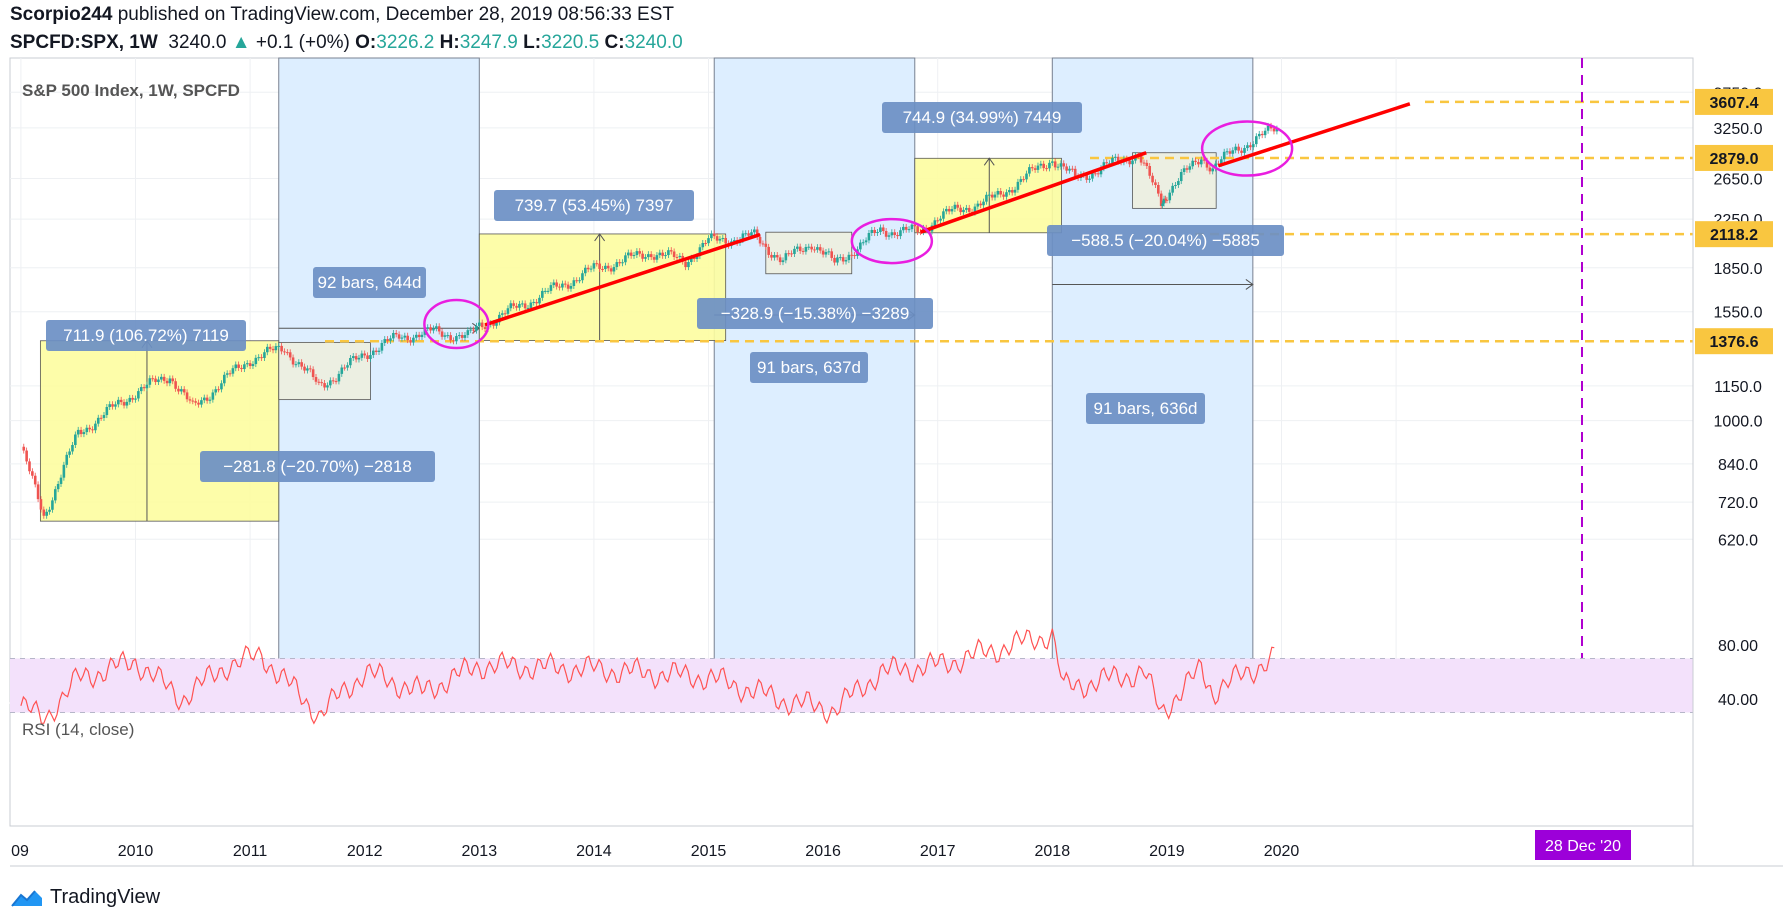 Image resolution: width=1783 pixels, height=922 pixels. Describe the element at coordinates (85, 897) in the screenshot. I see `tradingview-watermark: TradingView` at that location.